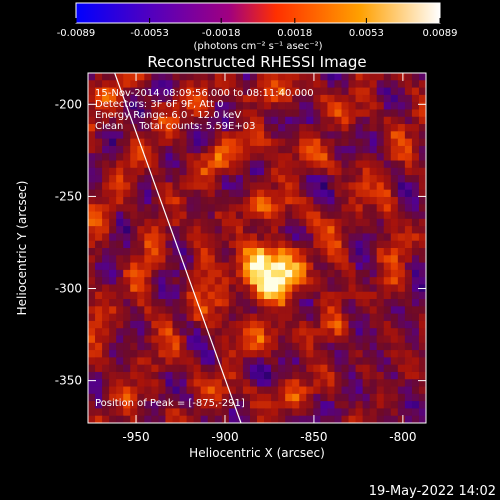 Image resolution: width=500 pixels, height=500 pixels. What do you see at coordinates (175, 126) in the screenshot?
I see `annotation-total-counts: Clean Total counts: 5.59E+03` at bounding box center [175, 126].